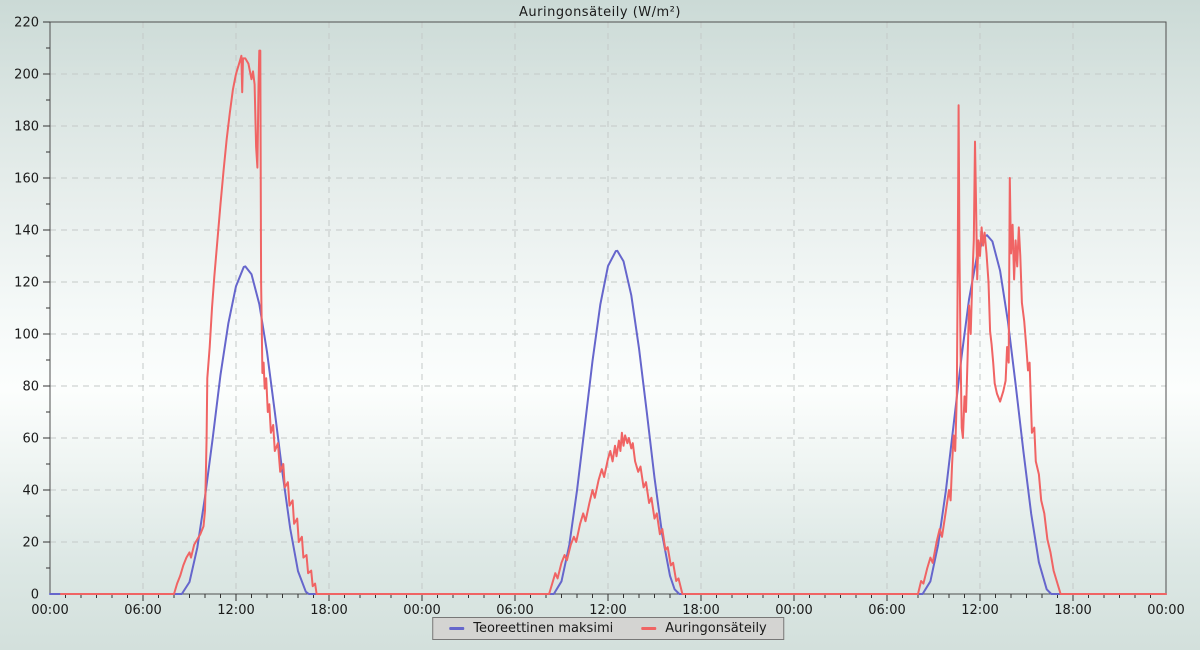 The width and height of the screenshot is (1200, 650). What do you see at coordinates (26, 231) in the screenshot?
I see `y-axis-label: 140` at bounding box center [26, 231].